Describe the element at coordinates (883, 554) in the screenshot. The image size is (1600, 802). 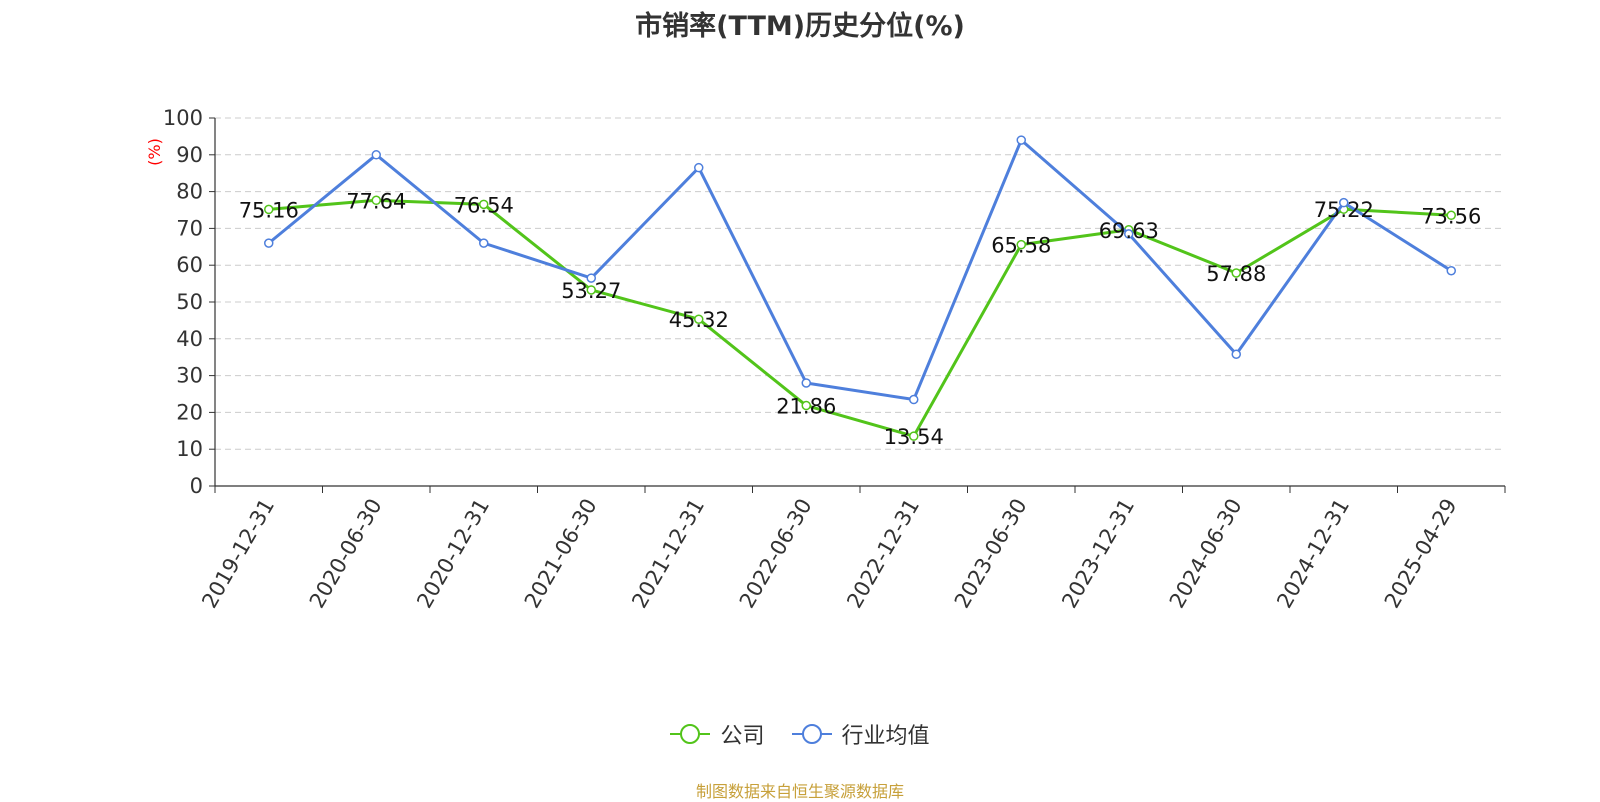
I see `x-tick-label: 2022-12-31` at that location.